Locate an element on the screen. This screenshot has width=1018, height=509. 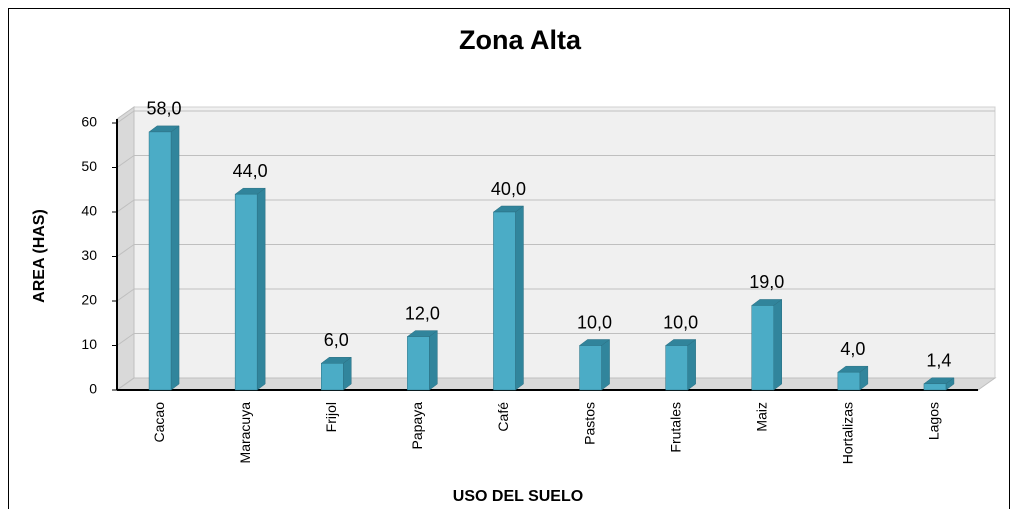
value-label: 44,0 is located at coordinates (250, 171).